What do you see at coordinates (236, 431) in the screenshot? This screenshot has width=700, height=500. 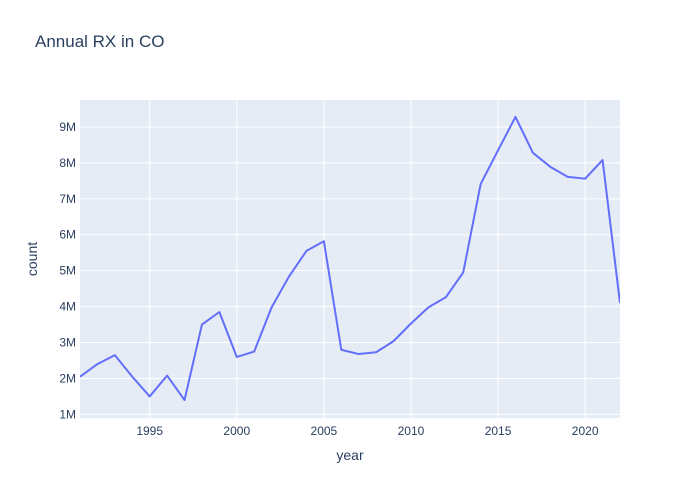 I see `x-tick-label: 2000` at bounding box center [236, 431].